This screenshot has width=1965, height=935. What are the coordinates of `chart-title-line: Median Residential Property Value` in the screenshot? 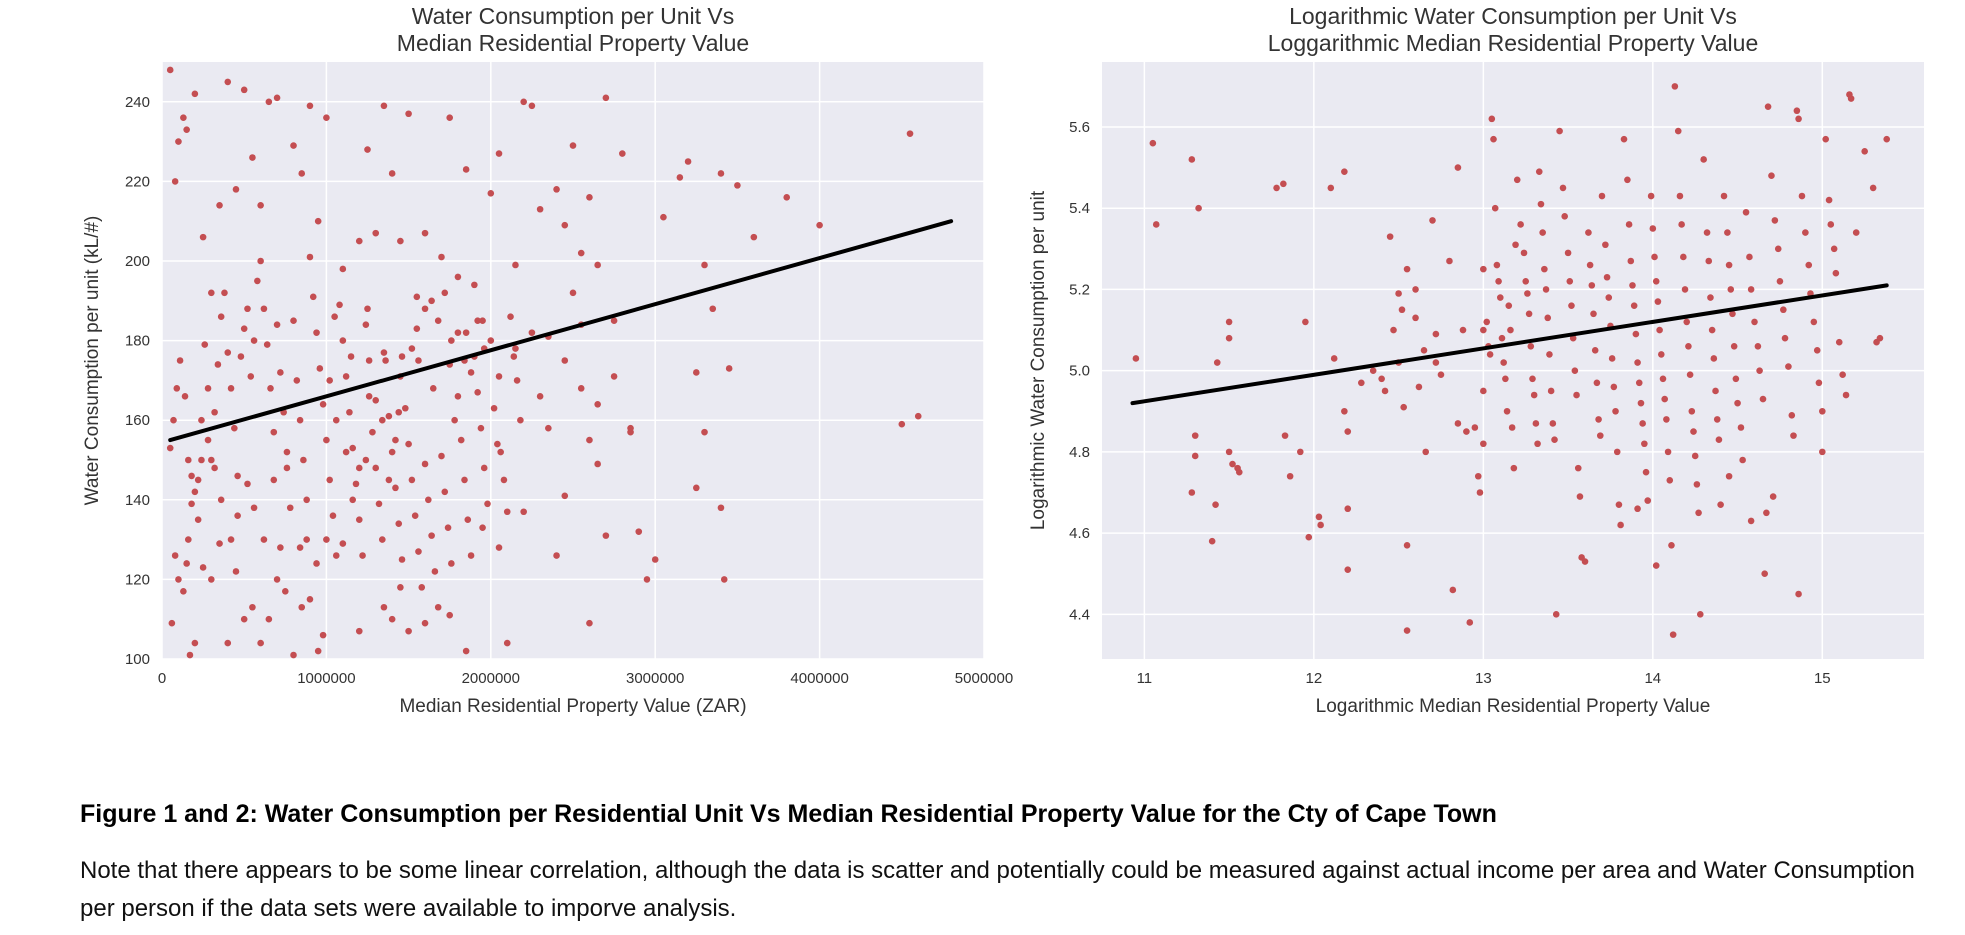 It's located at (573, 43).